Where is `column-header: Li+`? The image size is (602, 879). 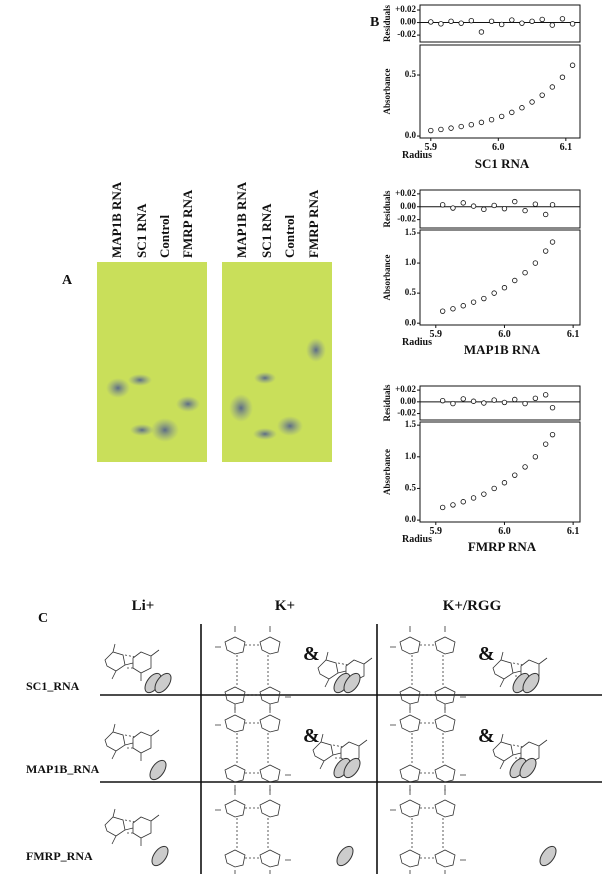 column-header: Li+ is located at coordinates (143, 606).